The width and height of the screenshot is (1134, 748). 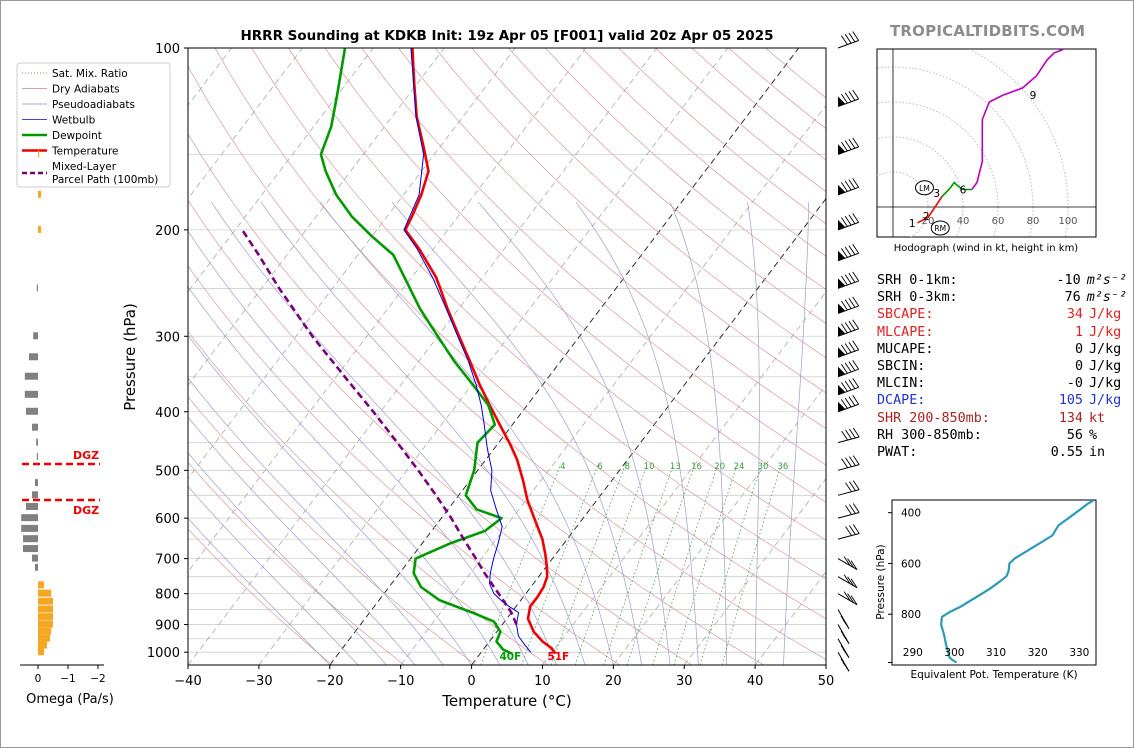 I want to click on omega-tick-label: −1, so click(x=67, y=679).